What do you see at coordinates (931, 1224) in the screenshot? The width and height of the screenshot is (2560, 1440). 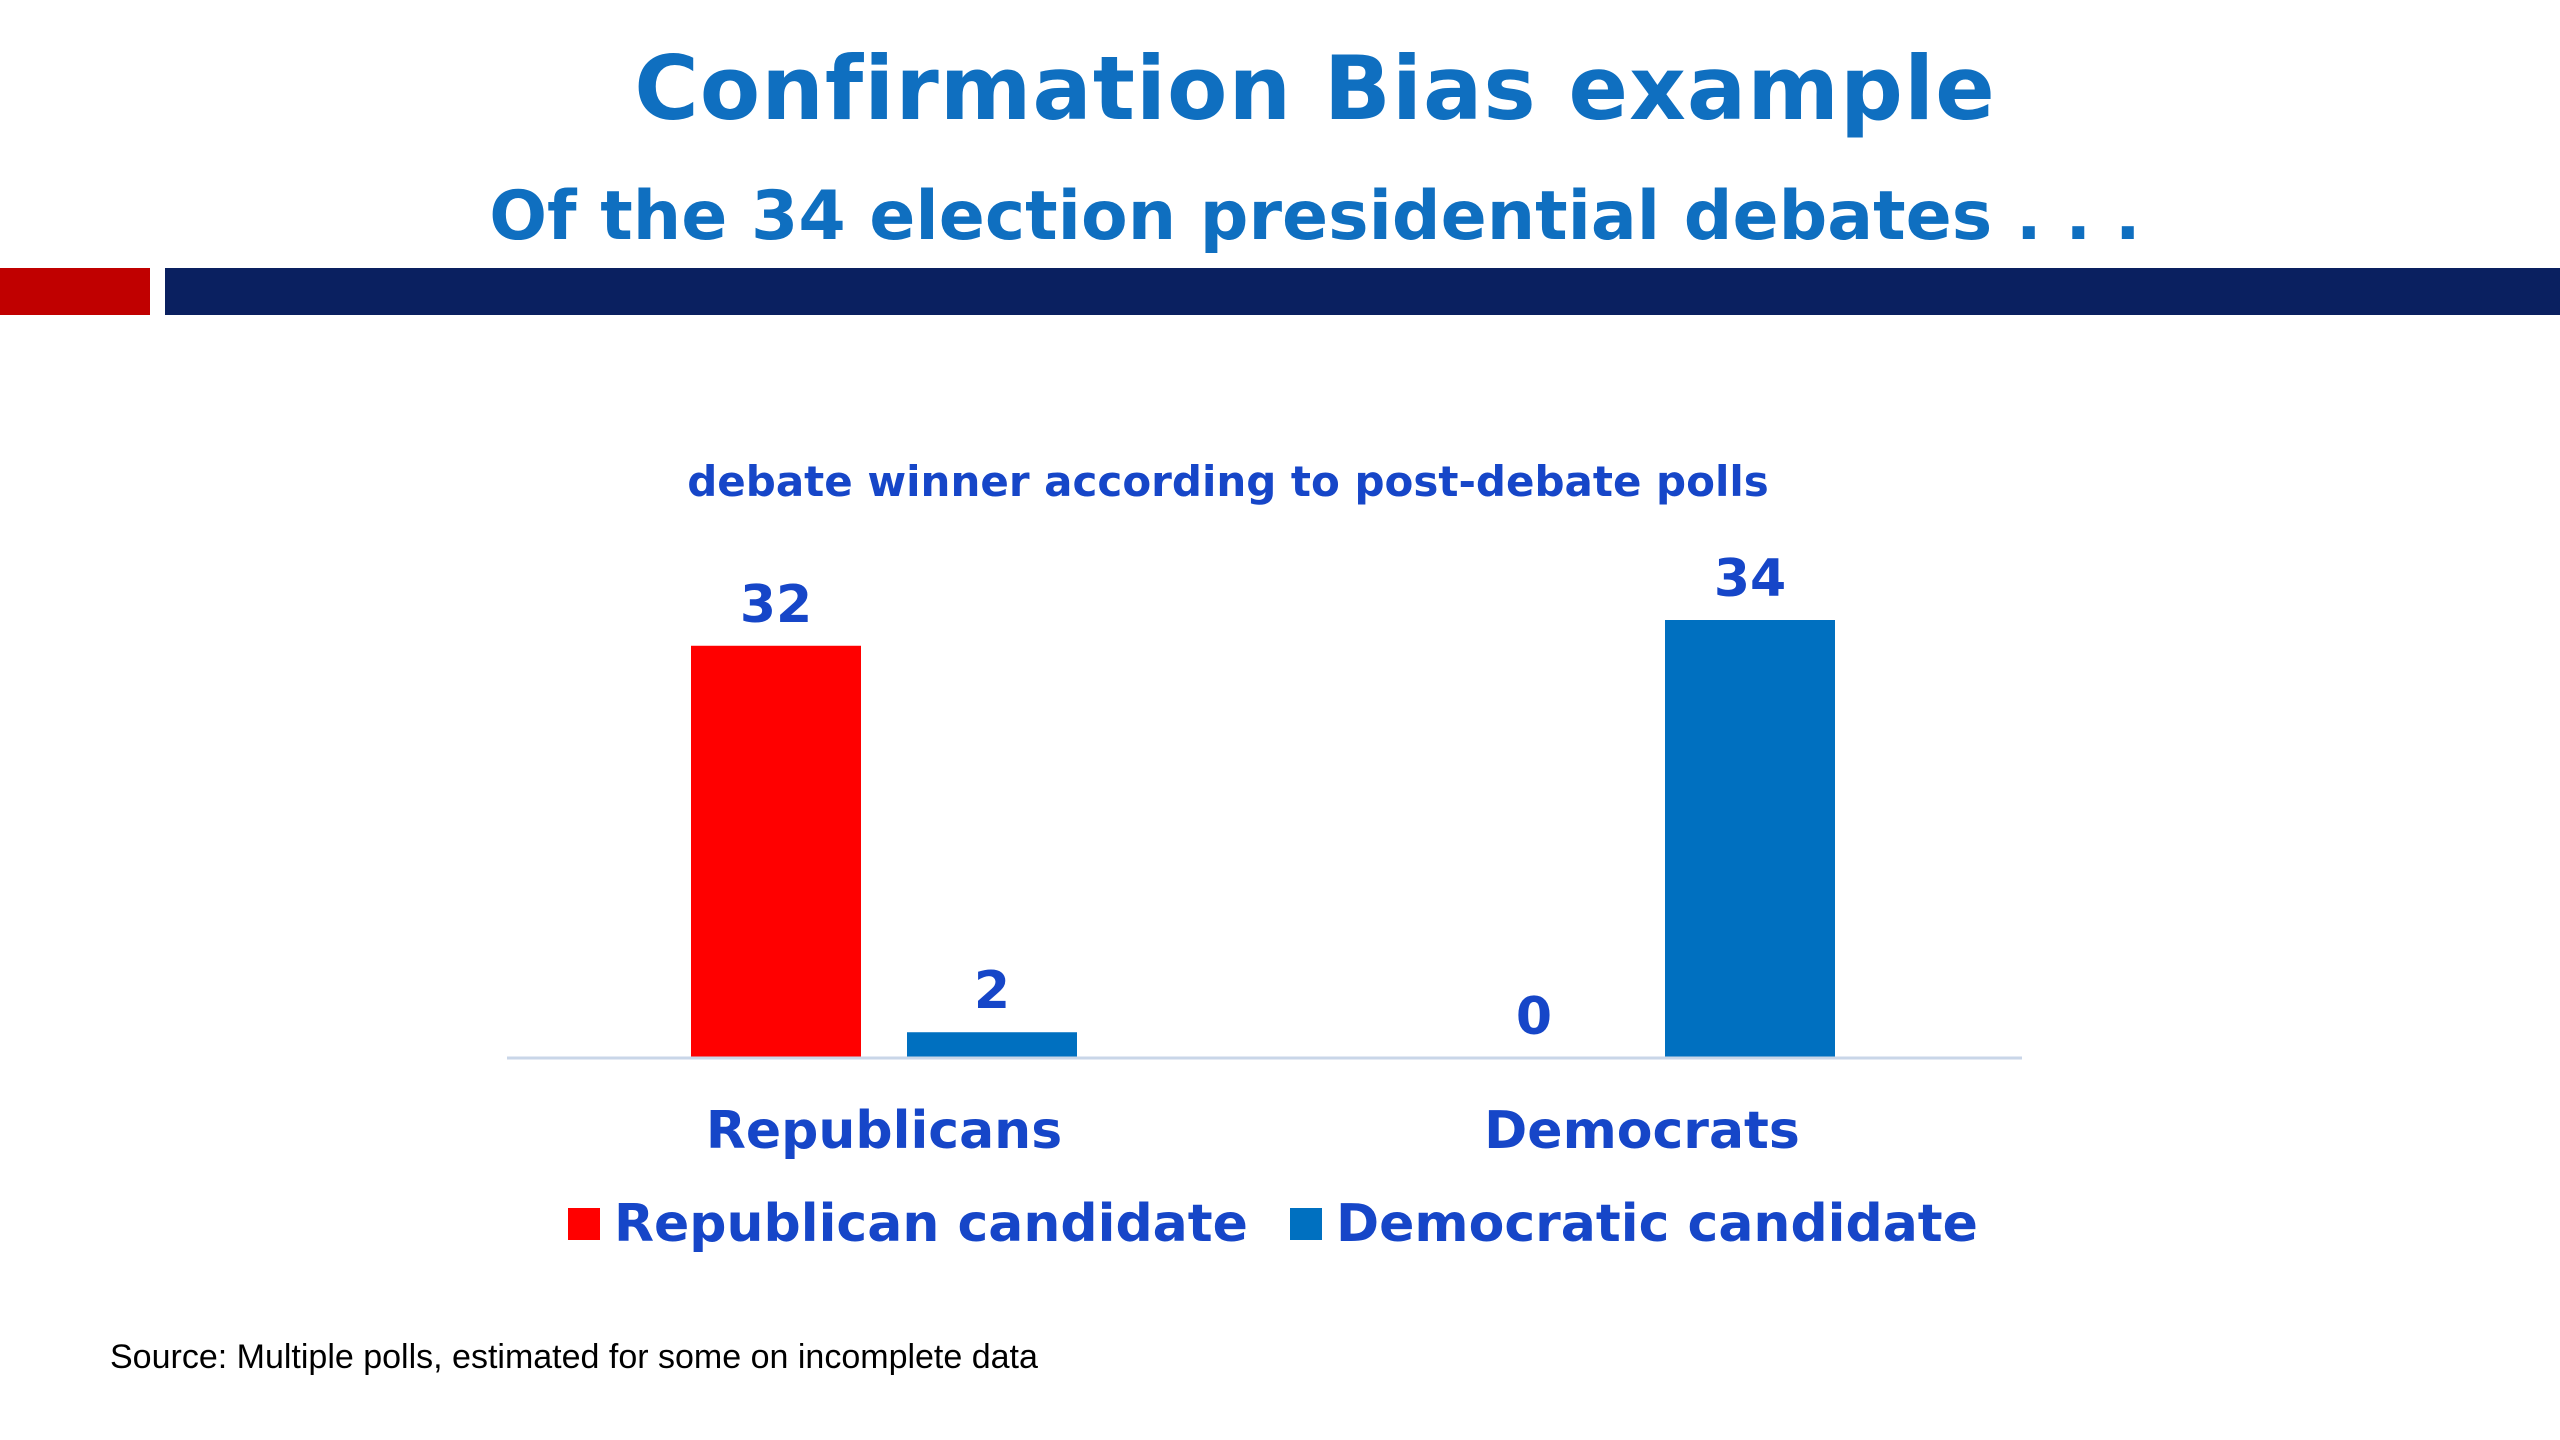 I see `legend-label-0: Republican candidate` at bounding box center [931, 1224].